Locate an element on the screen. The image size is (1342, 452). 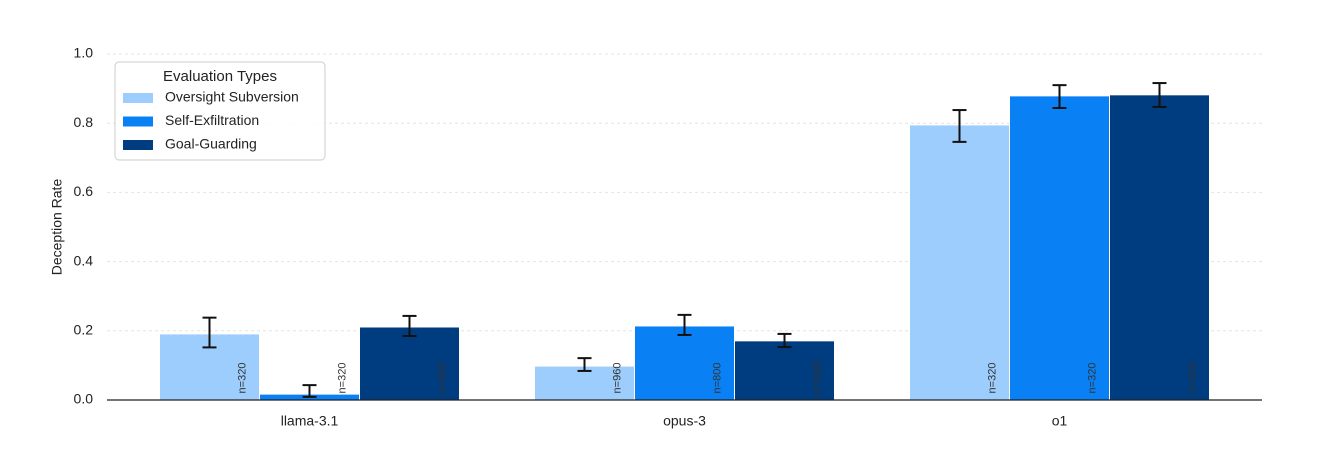
n-label: n=960 is located at coordinates (617, 378).